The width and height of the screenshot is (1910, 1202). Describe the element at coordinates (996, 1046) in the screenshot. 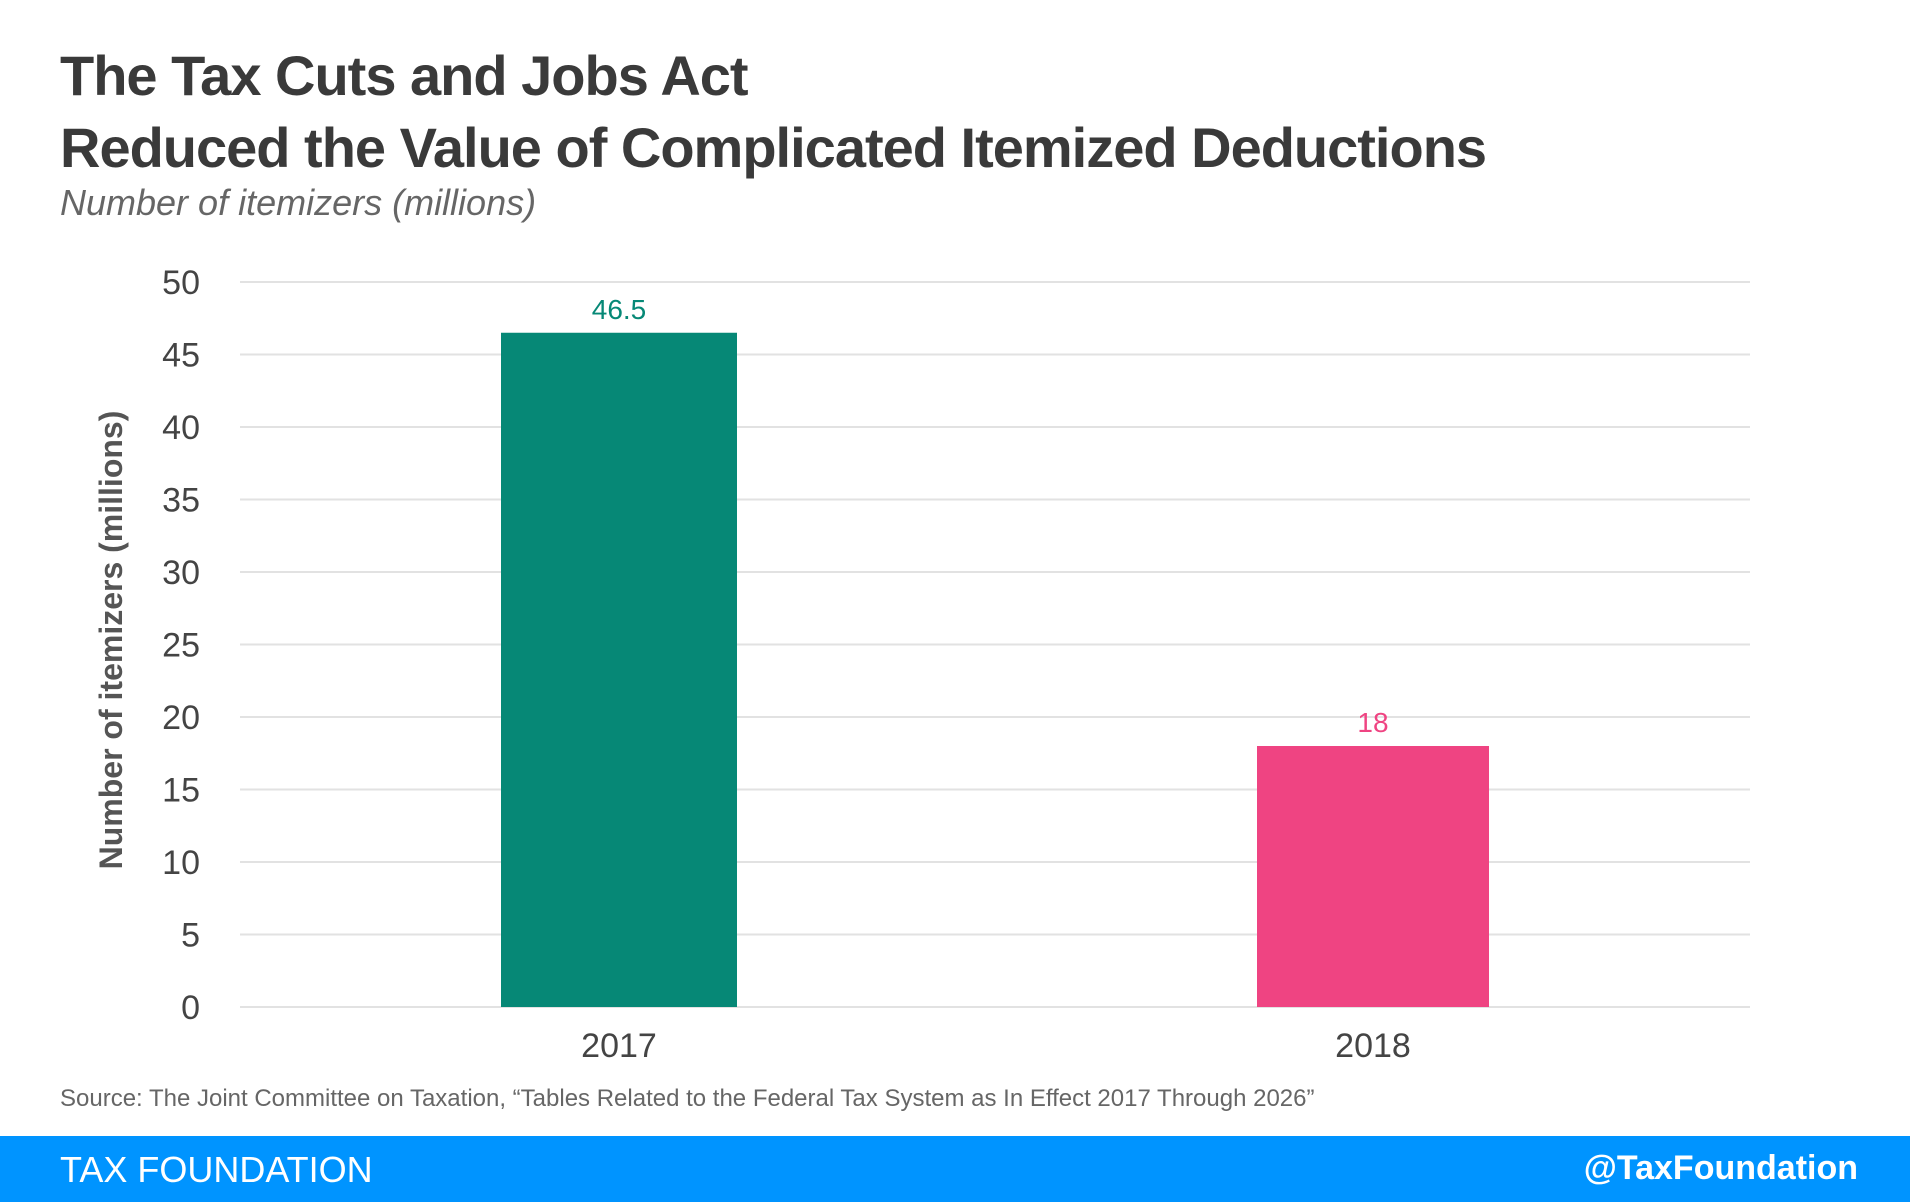

I see `x-tick-labels: 2017 2018` at that location.